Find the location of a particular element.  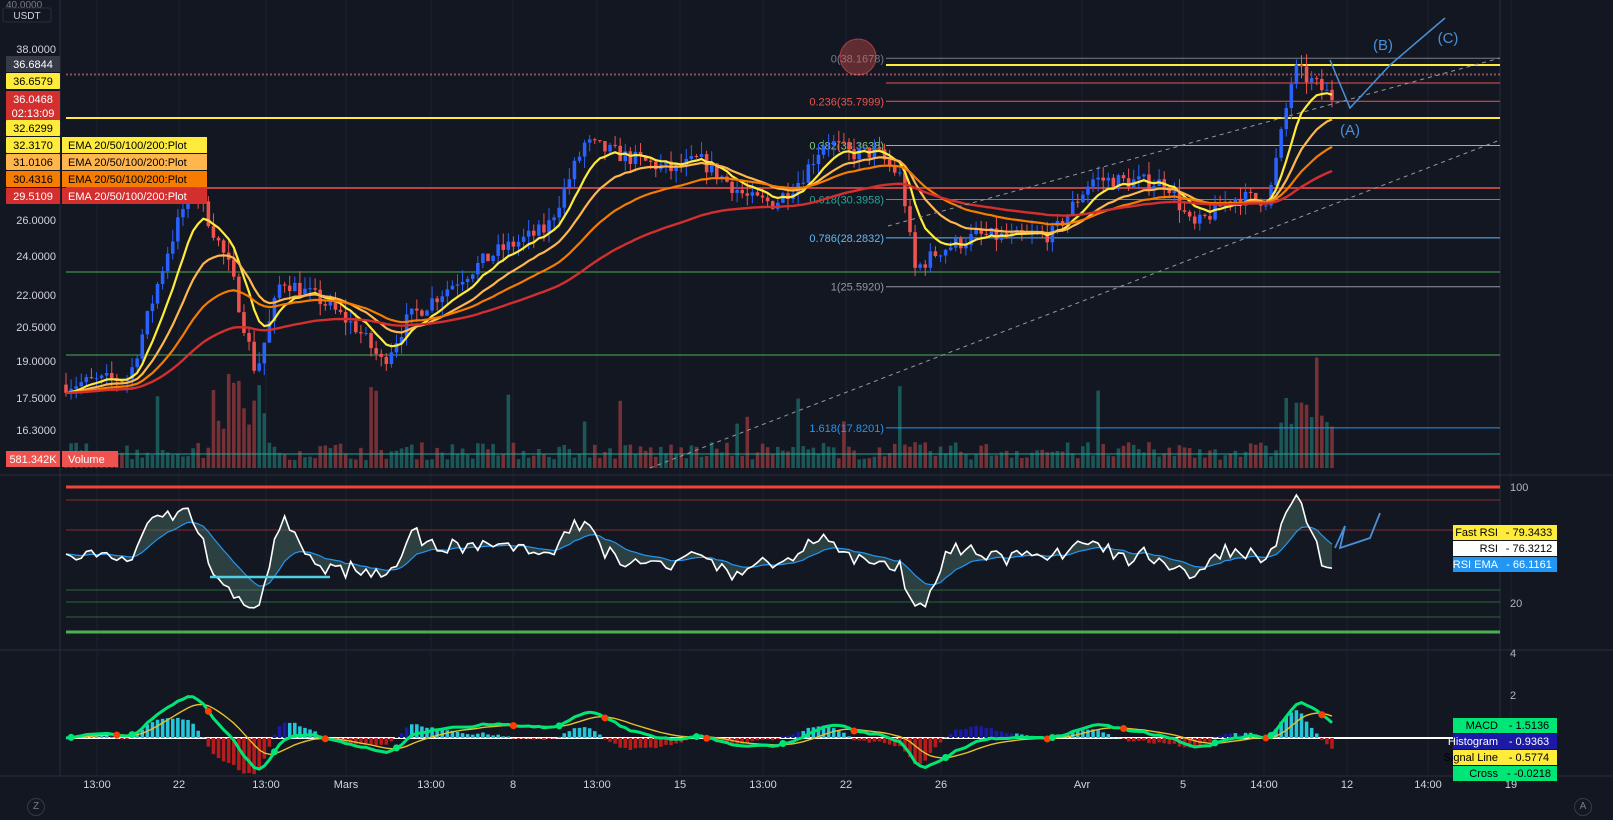

price-badge-countdown: 02:13:09 is located at coordinates (33, 114).